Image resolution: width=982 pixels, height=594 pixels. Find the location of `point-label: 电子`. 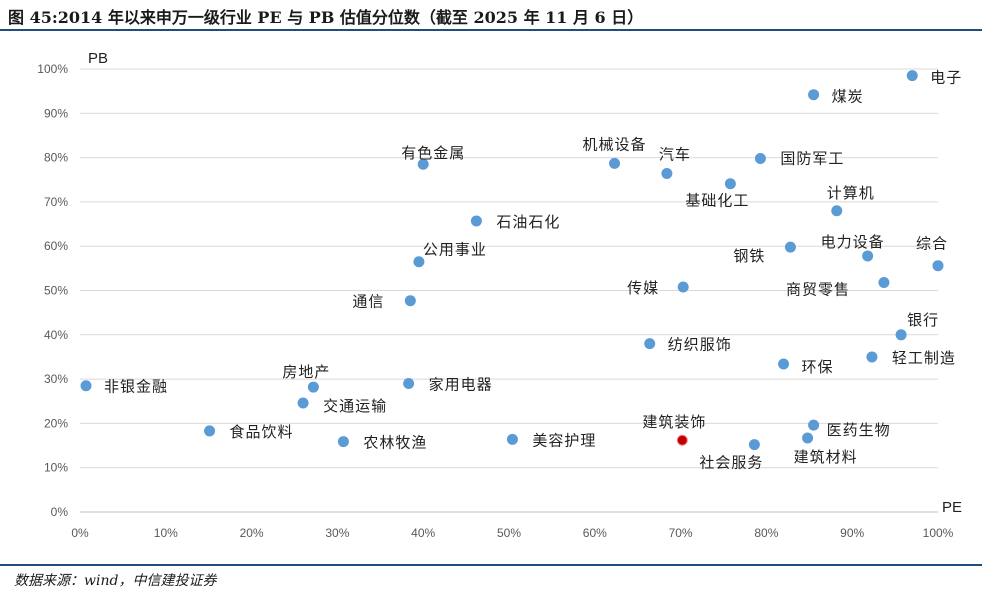

point-label: 电子 is located at coordinates (946, 78).